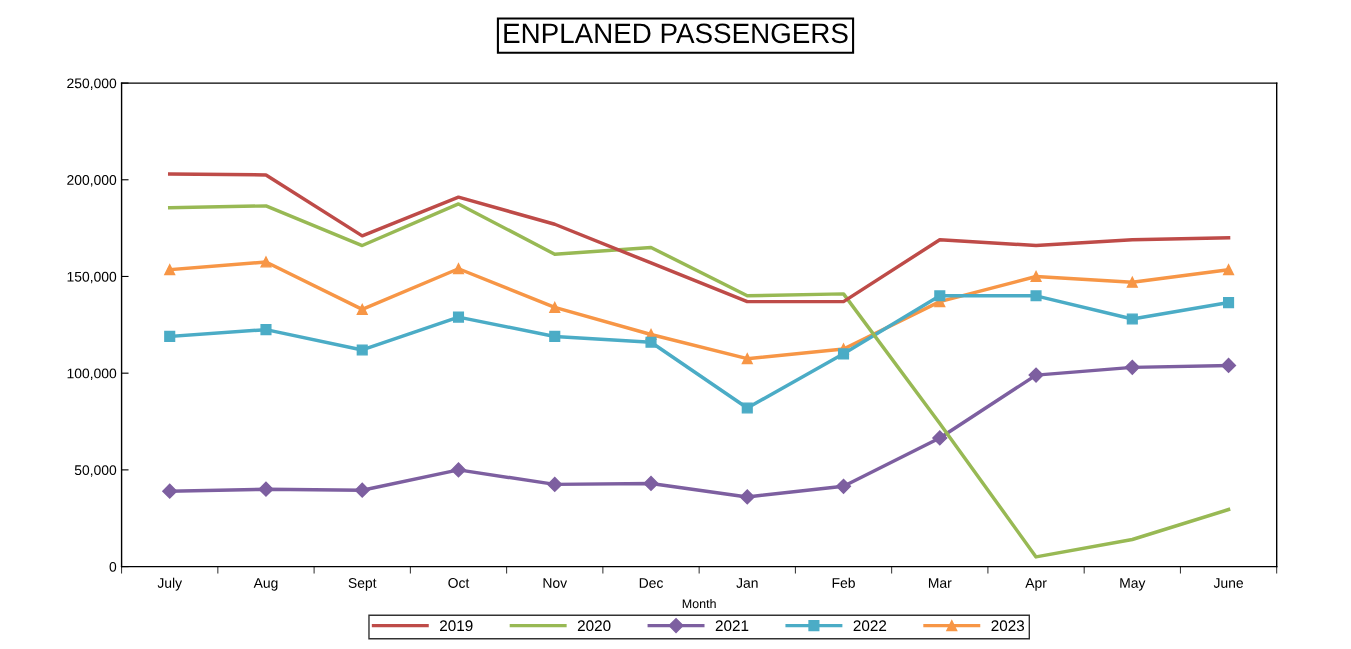 The image size is (1351, 649). Describe the element at coordinates (459, 583) in the screenshot. I see `x-tick-label: Oct` at that location.